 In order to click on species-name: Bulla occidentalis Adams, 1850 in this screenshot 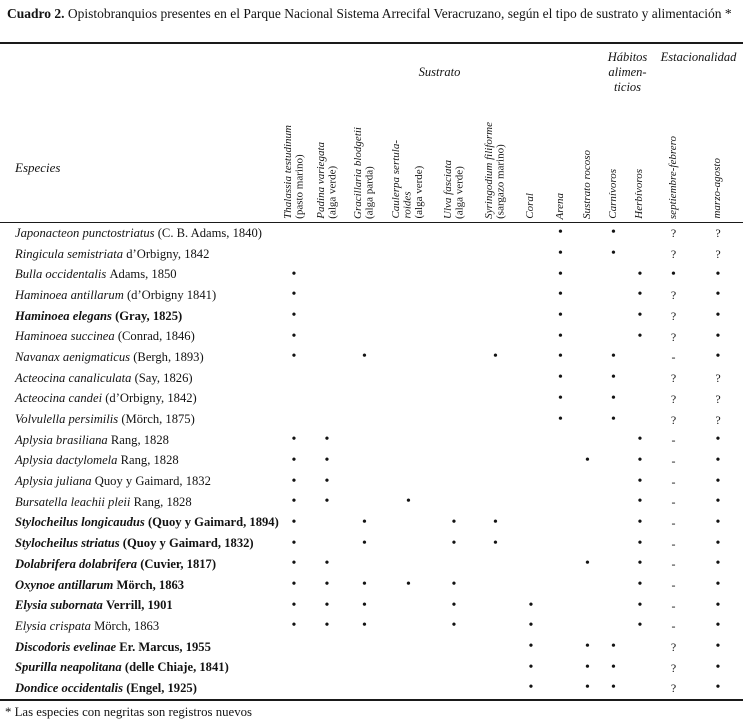, I will do `click(139, 274)`.